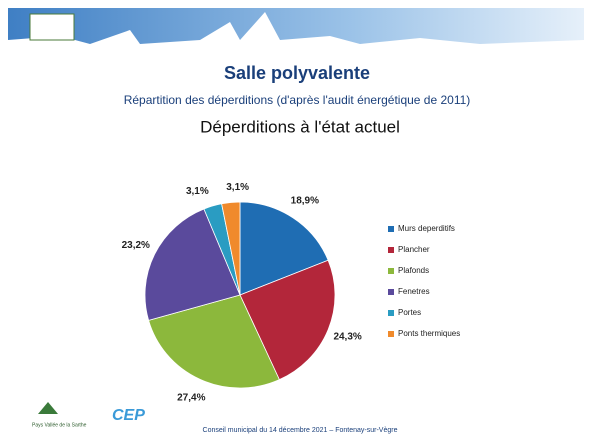 The height and width of the screenshot is (443, 594). I want to click on logo-icon, so click(48, 408).